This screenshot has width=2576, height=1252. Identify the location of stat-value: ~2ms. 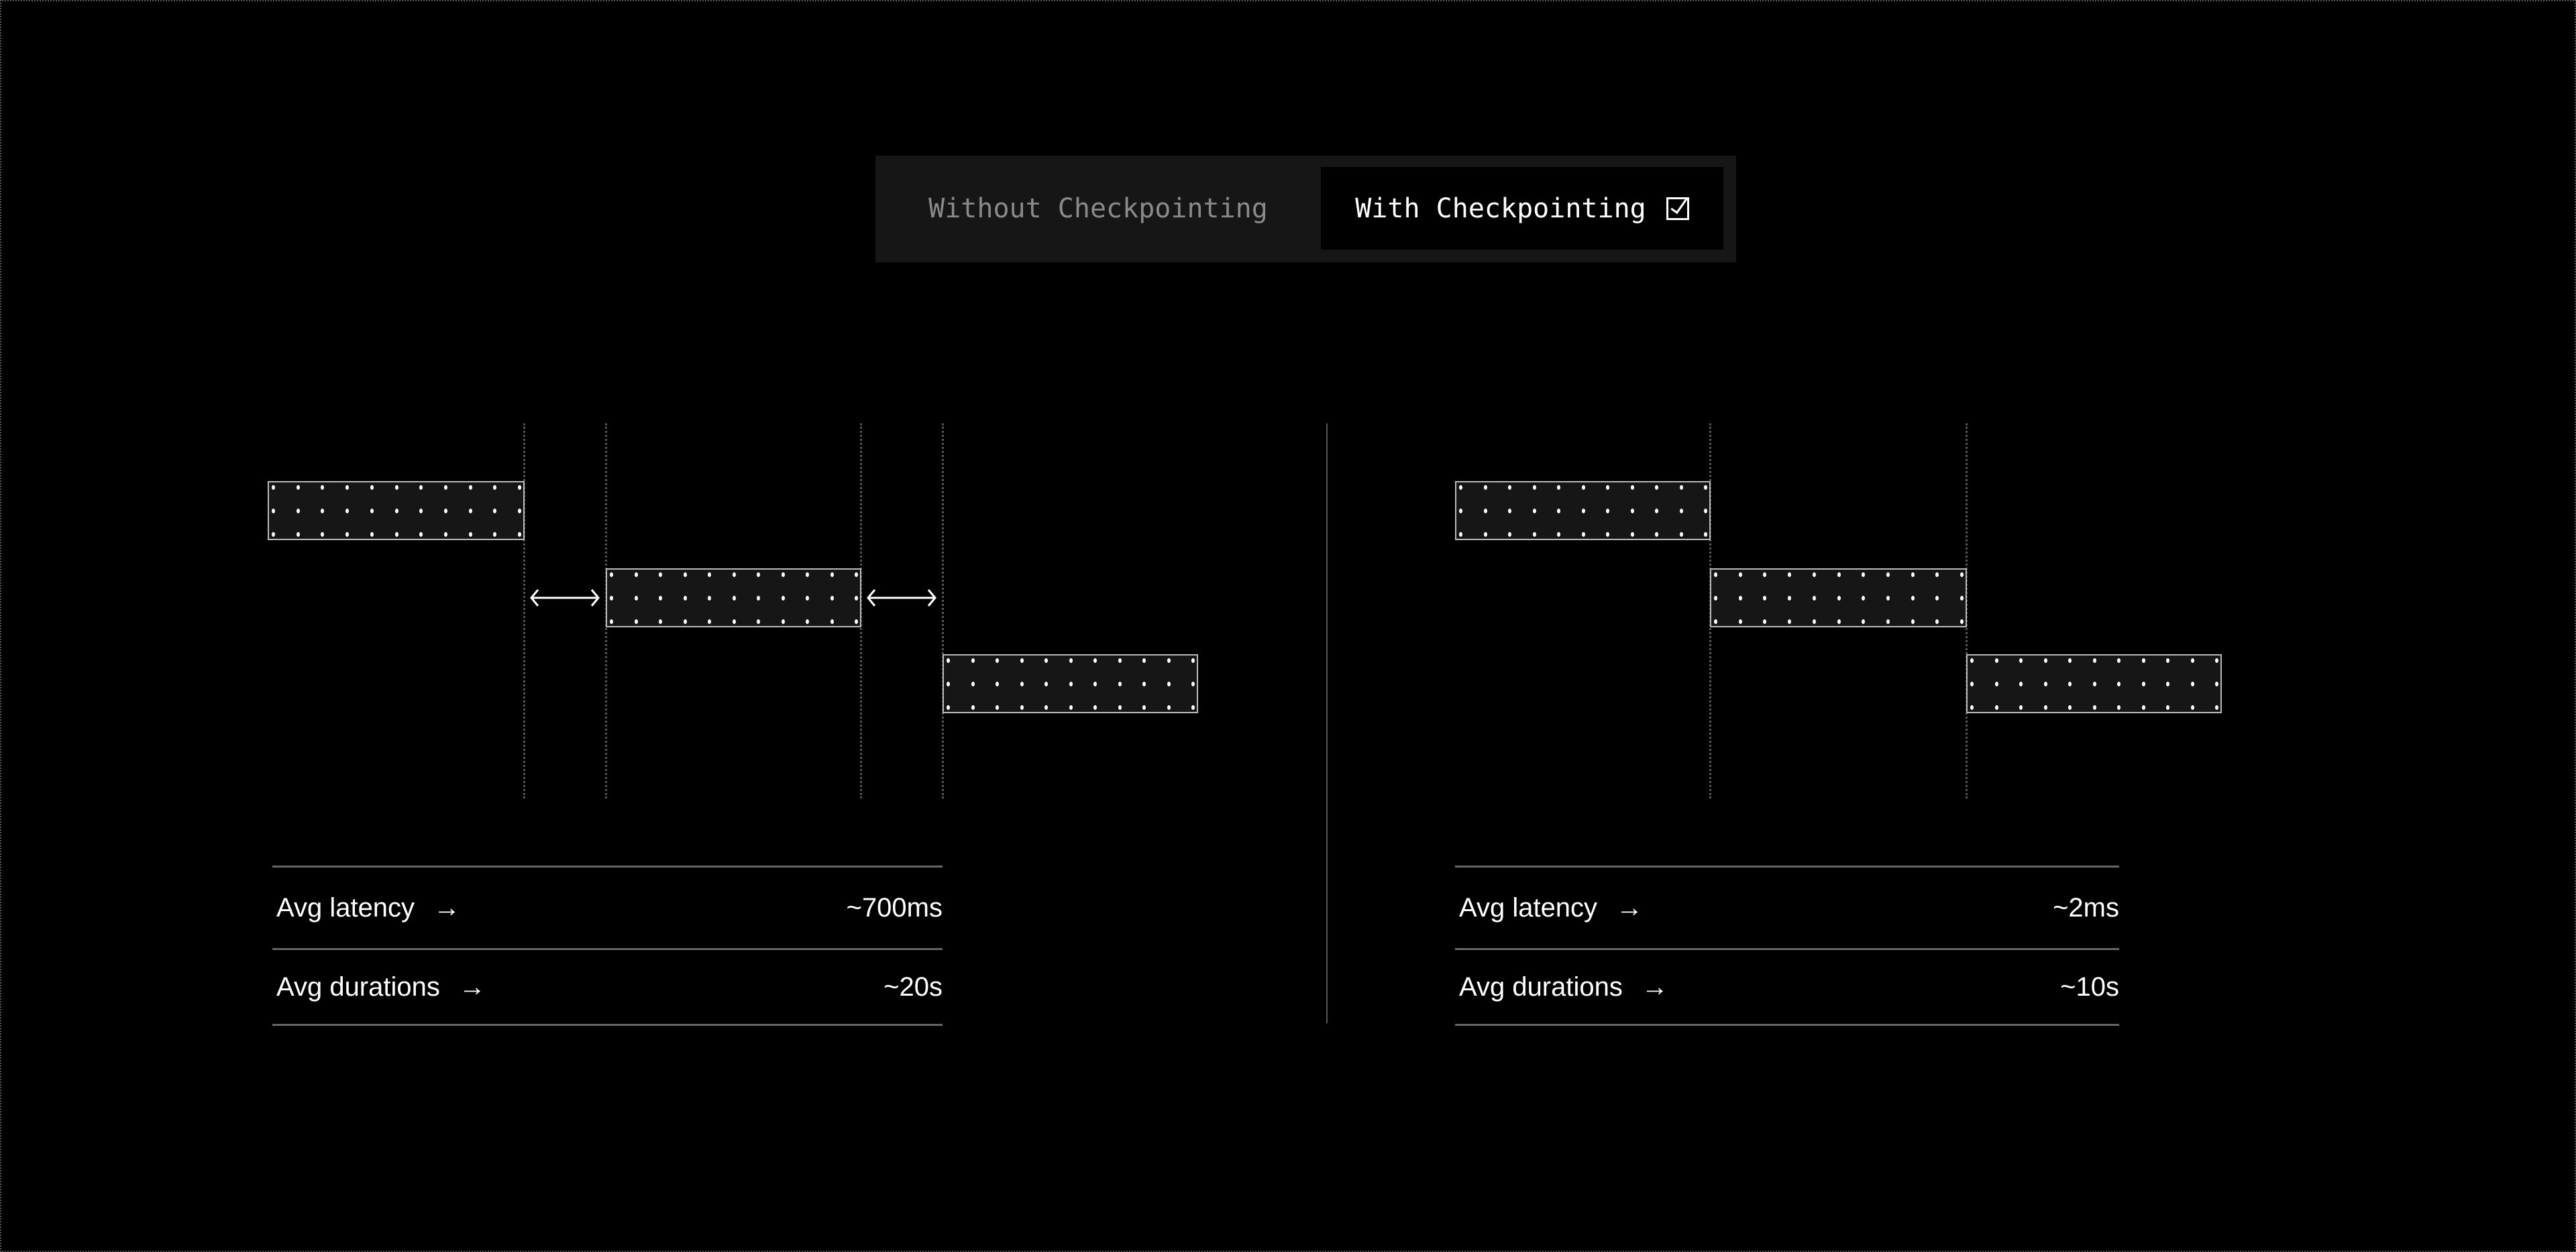
(2086, 907).